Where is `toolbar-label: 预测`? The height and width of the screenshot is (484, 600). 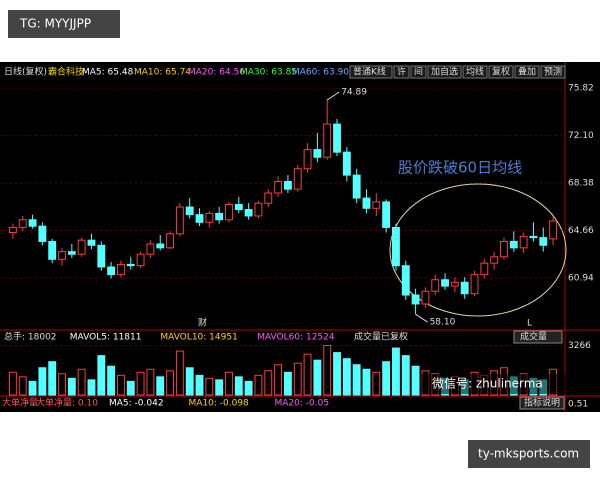
toolbar-label: 预测 is located at coordinates (553, 72).